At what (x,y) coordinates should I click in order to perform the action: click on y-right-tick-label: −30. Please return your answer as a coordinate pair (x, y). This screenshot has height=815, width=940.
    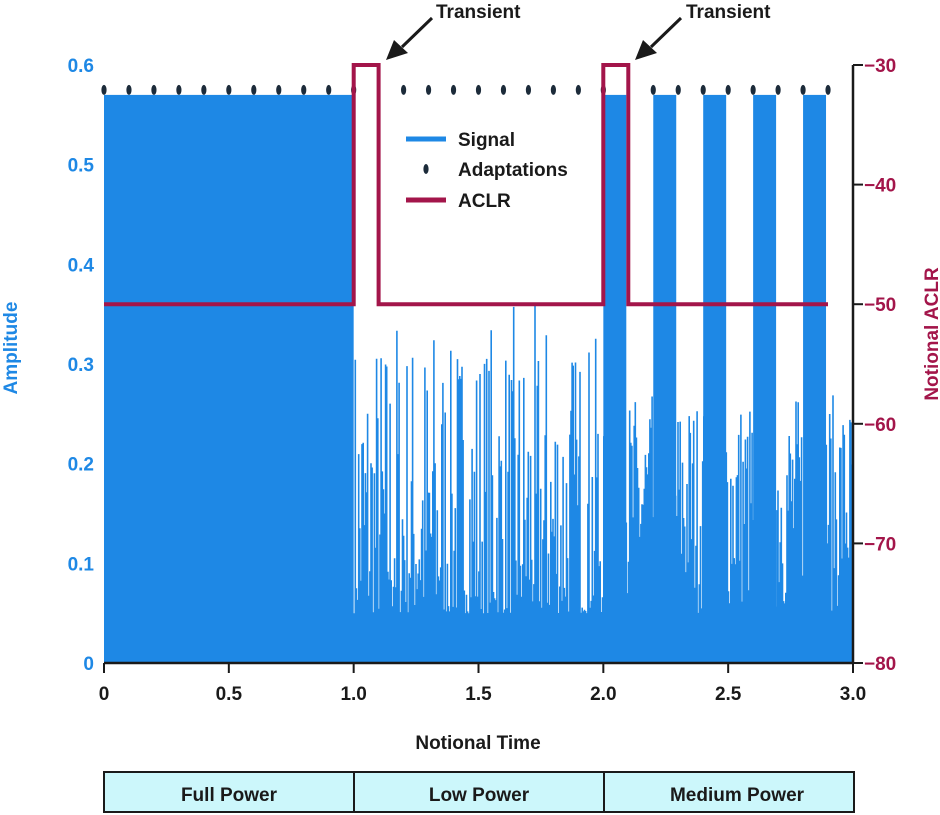
    Looking at the image, I should click on (880, 66).